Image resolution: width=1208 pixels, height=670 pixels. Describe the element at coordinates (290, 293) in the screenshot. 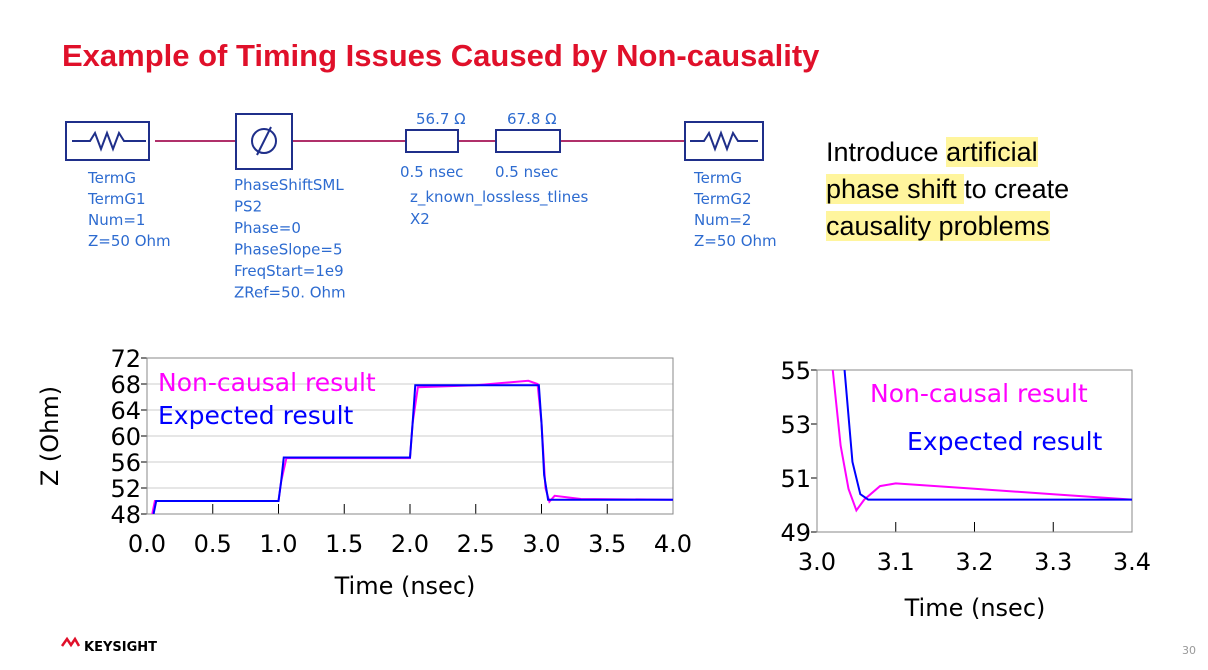

I see `schematic-label: ZRef=50. Ohm` at that location.